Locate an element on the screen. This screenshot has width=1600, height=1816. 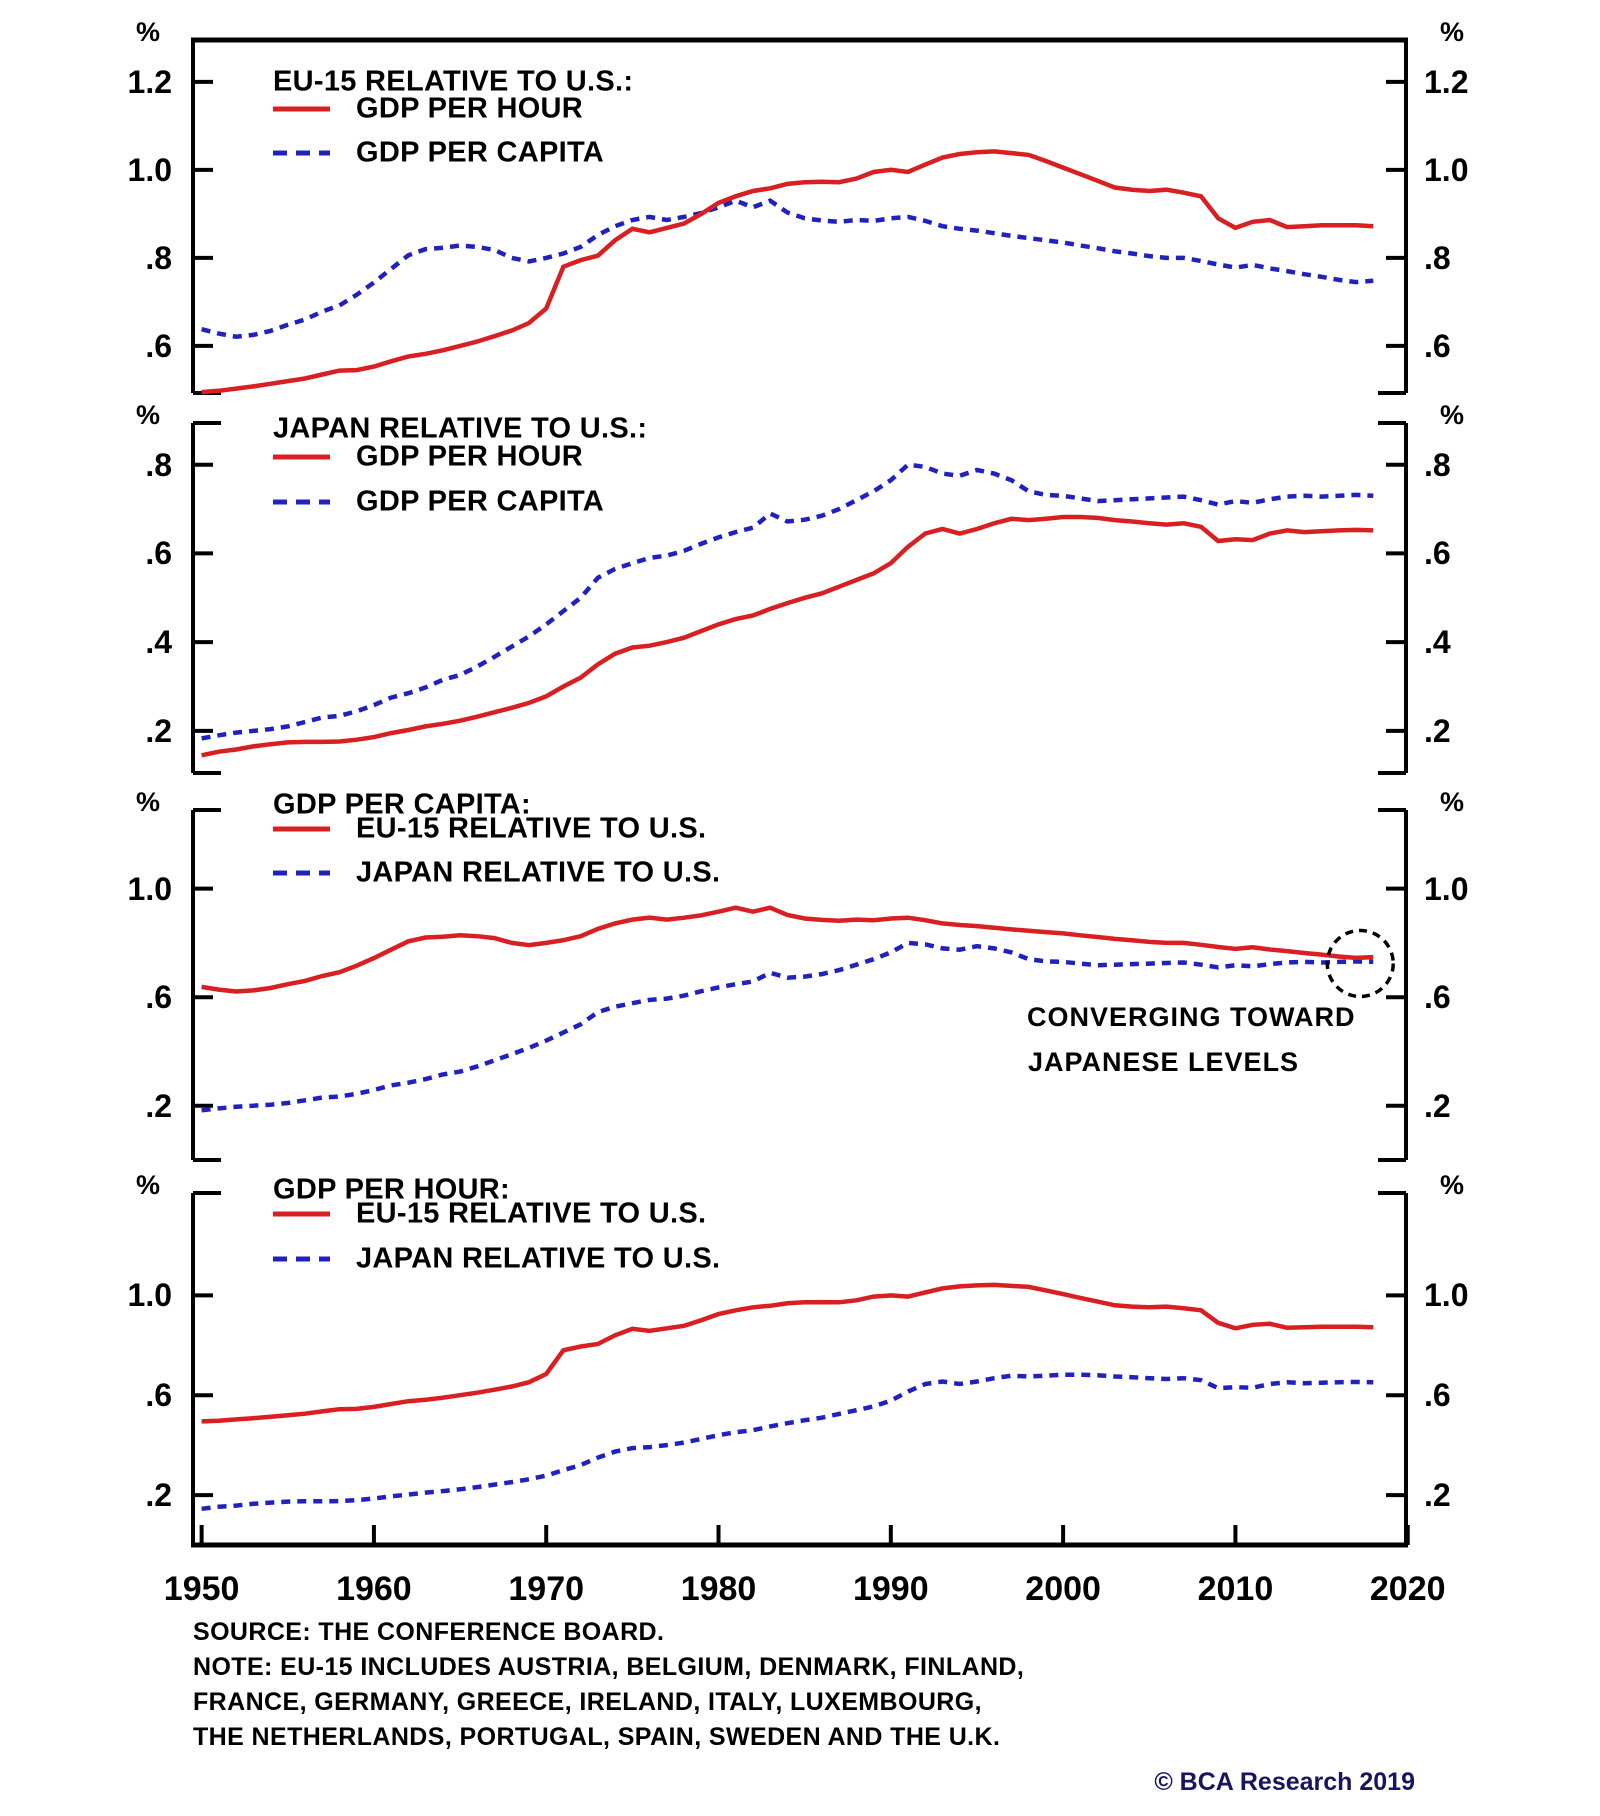
series-line-japan_gdp_per_hour-dashed is located at coordinates (787, 1442).